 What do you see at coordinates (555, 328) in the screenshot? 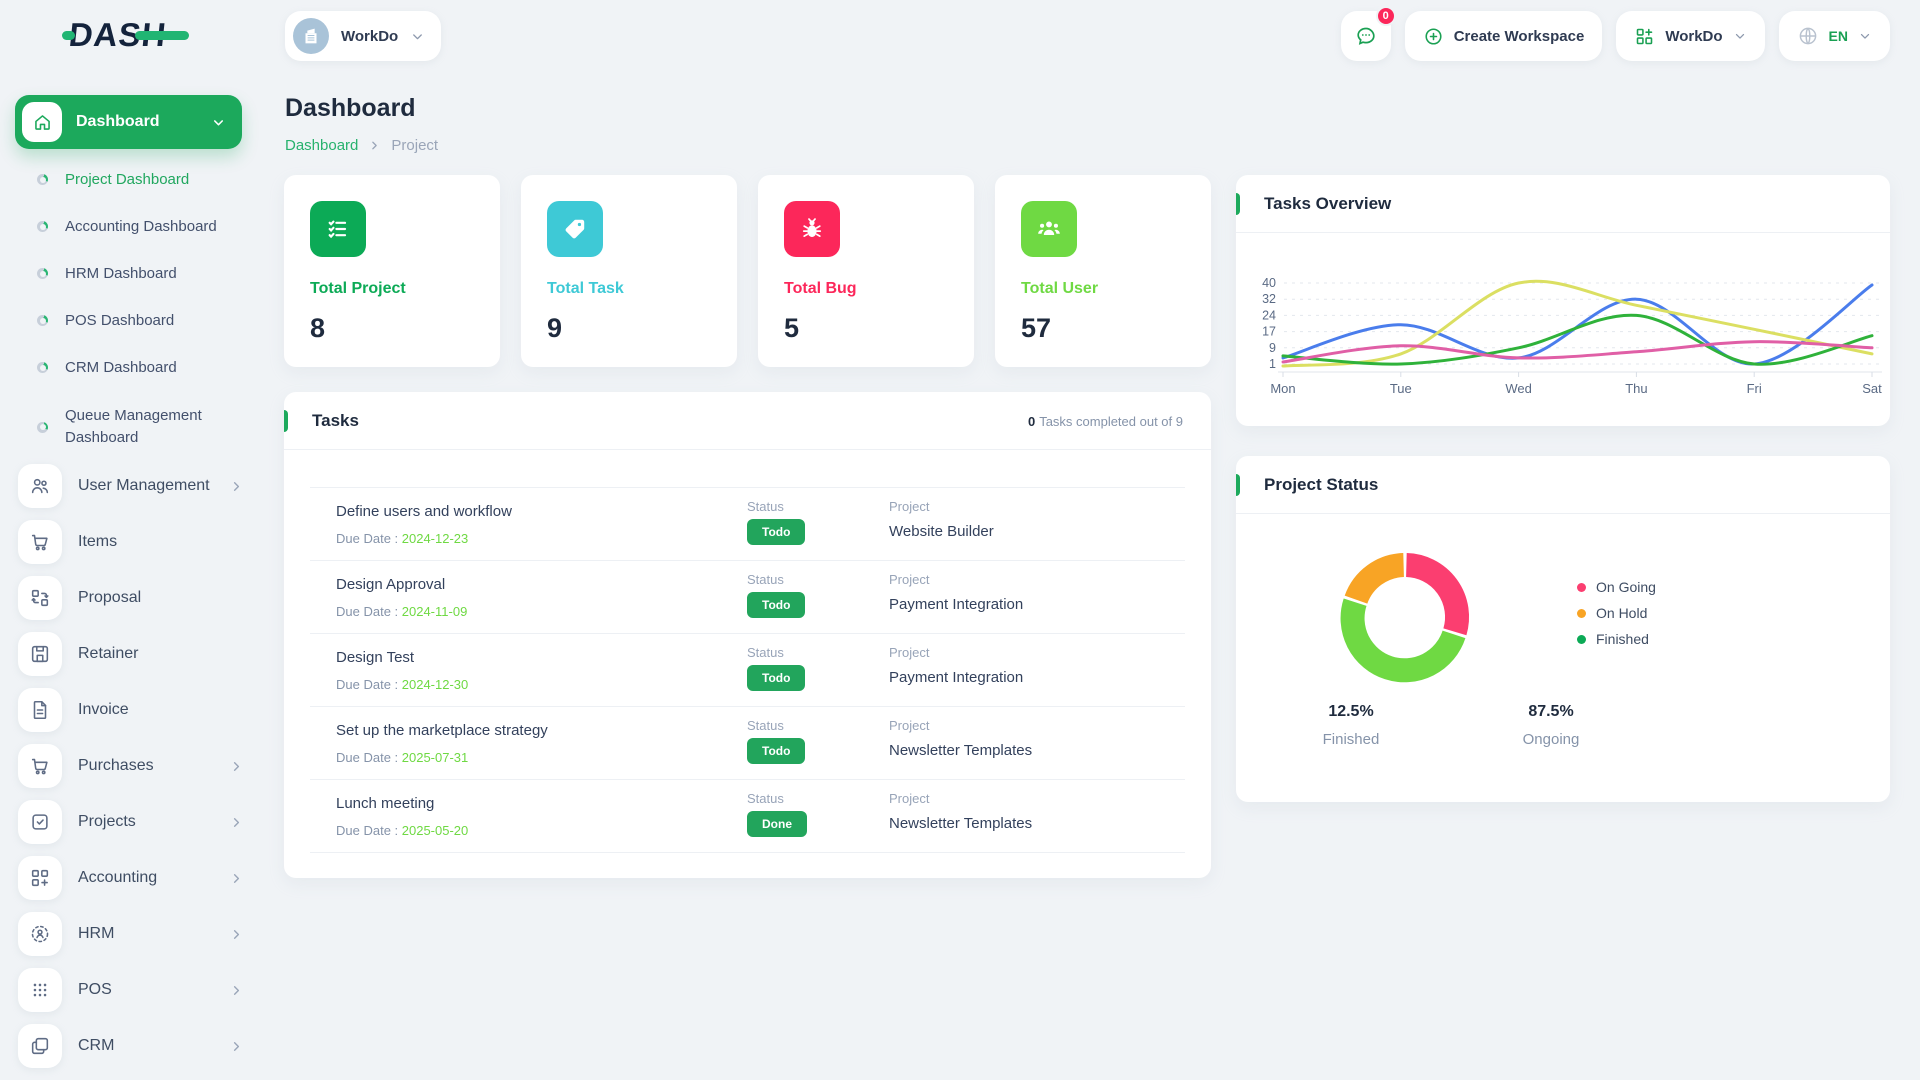
I see `stat-card-value: 9` at bounding box center [555, 328].